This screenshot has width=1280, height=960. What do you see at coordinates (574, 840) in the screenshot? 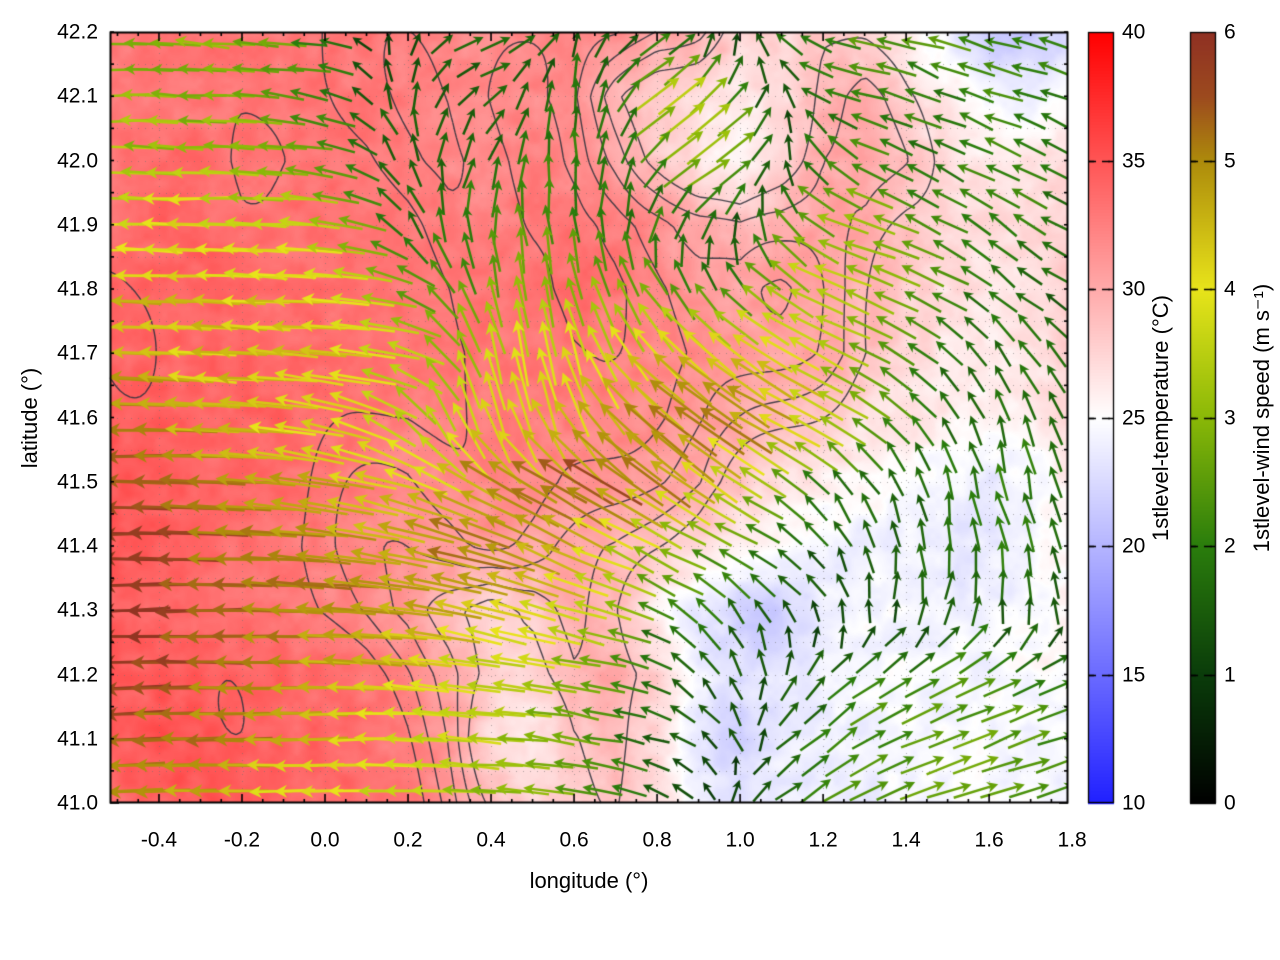
I see `x-tick-label: 0.6` at bounding box center [574, 840].